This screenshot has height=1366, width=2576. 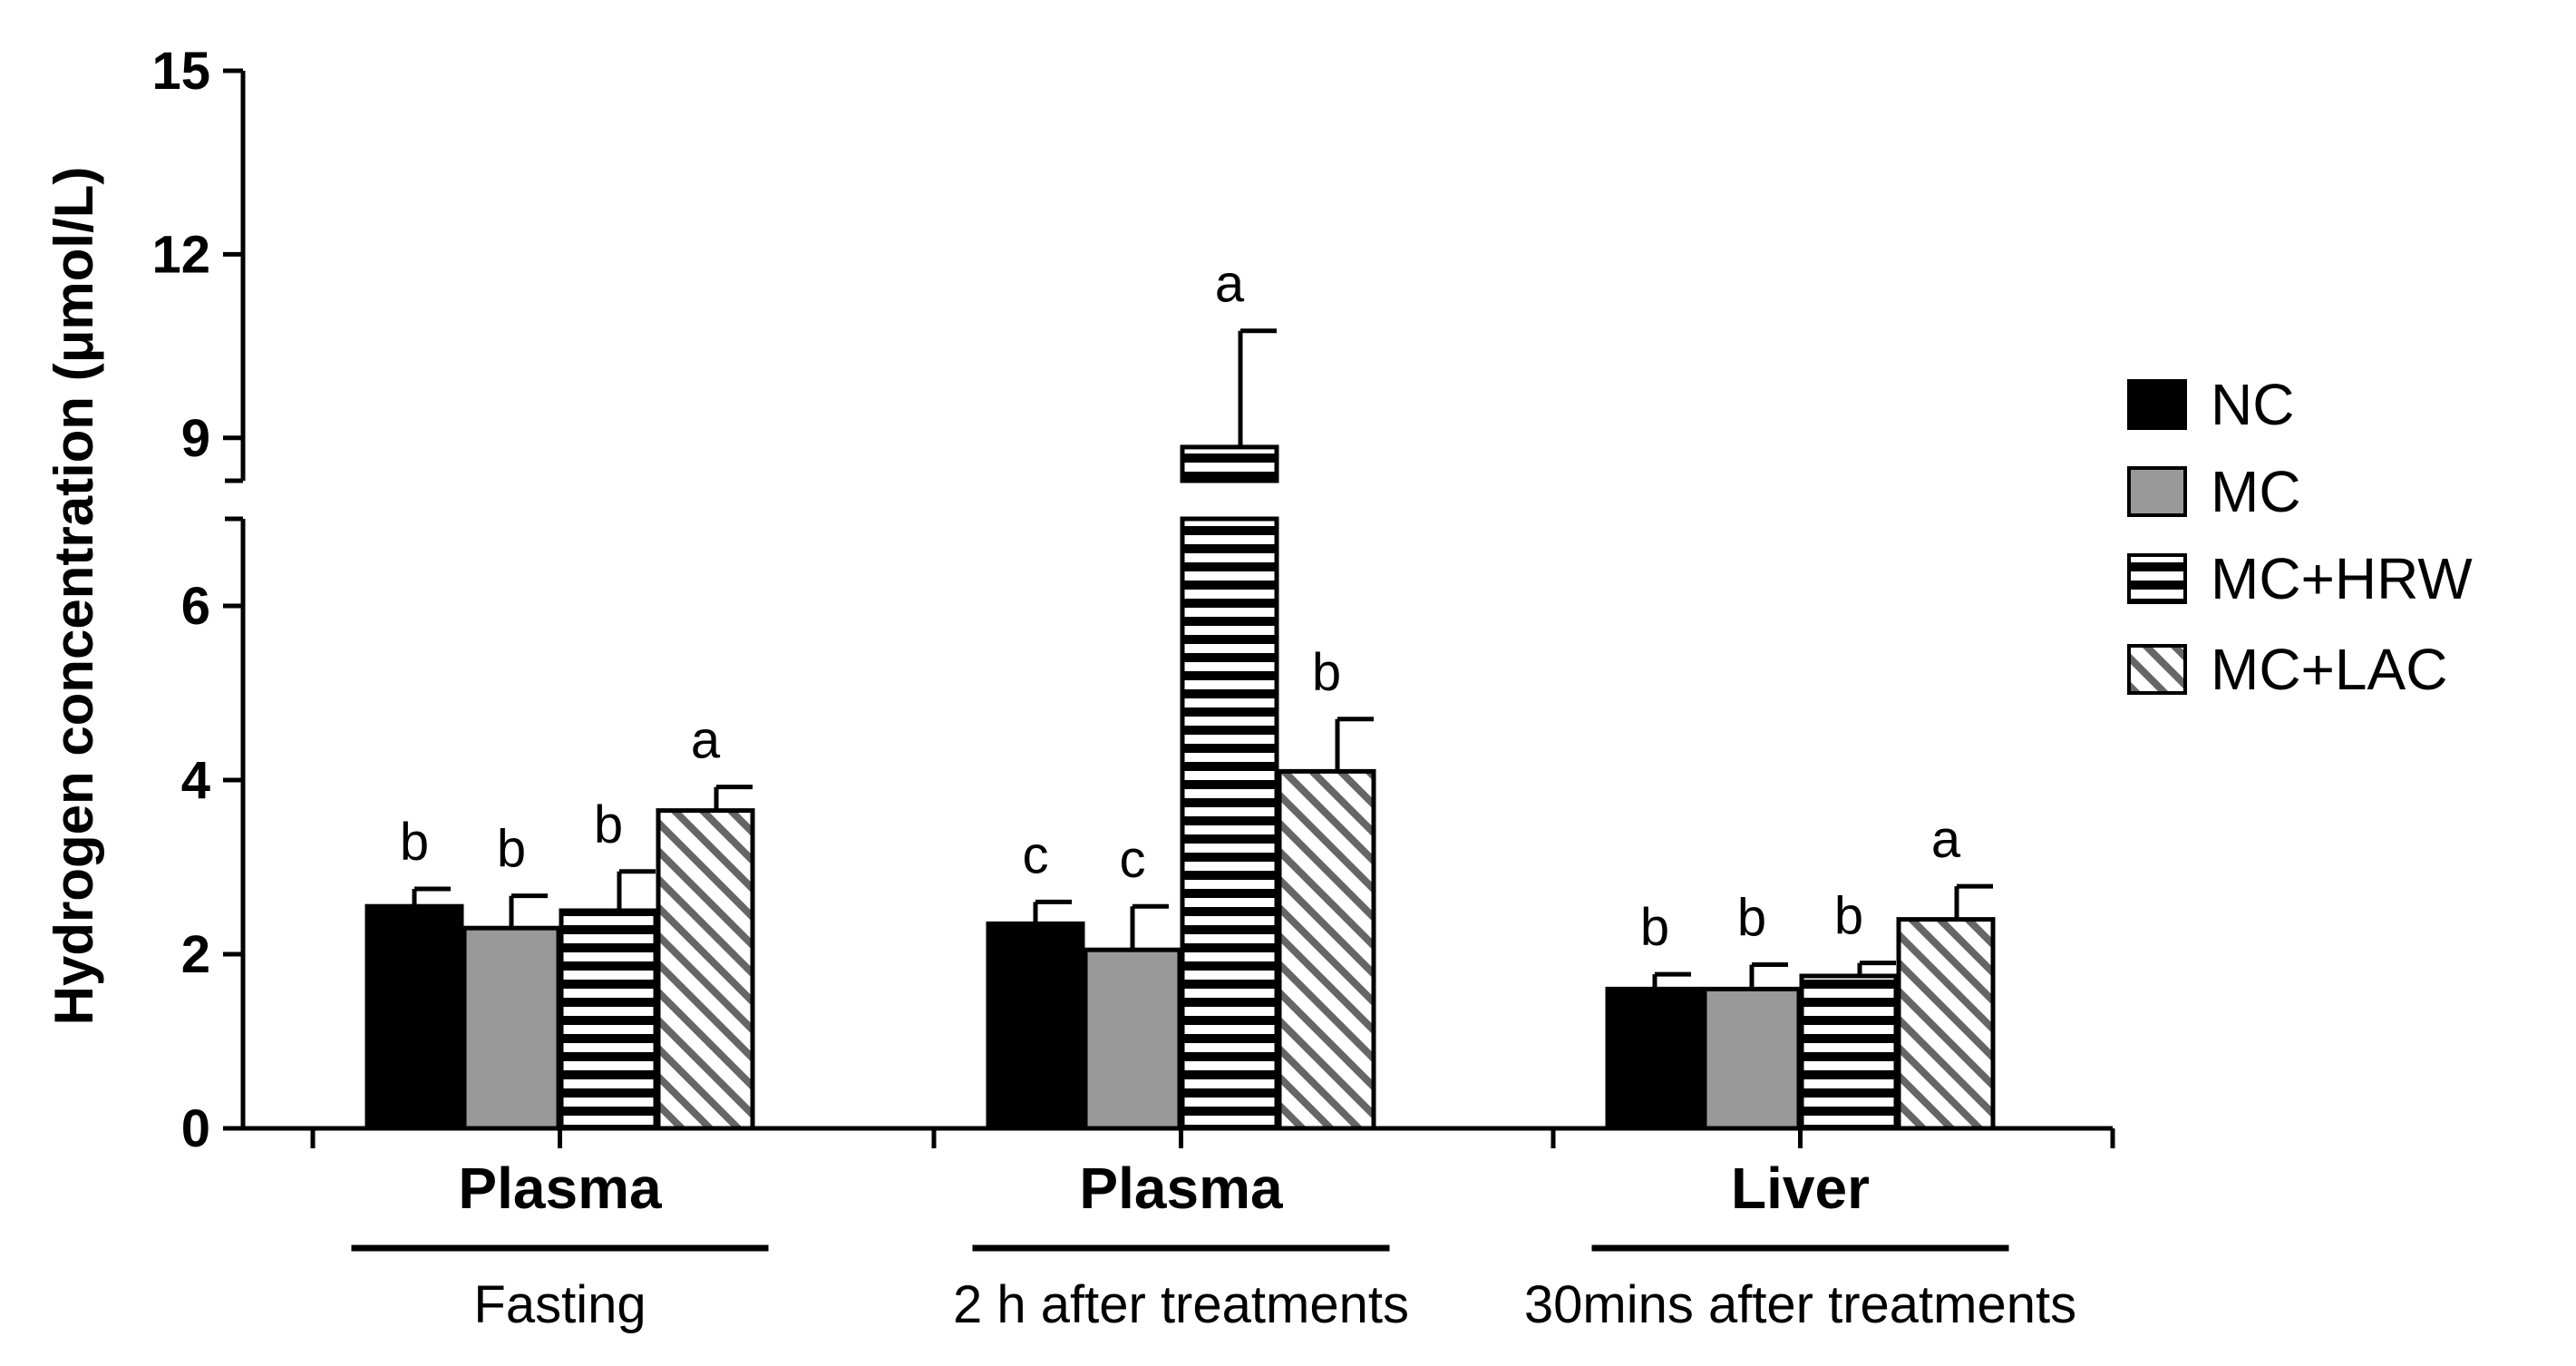 What do you see at coordinates (74, 596) in the screenshot?
I see `y-axis-label: Hydrogen concentration (μmol/L)` at bounding box center [74, 596].